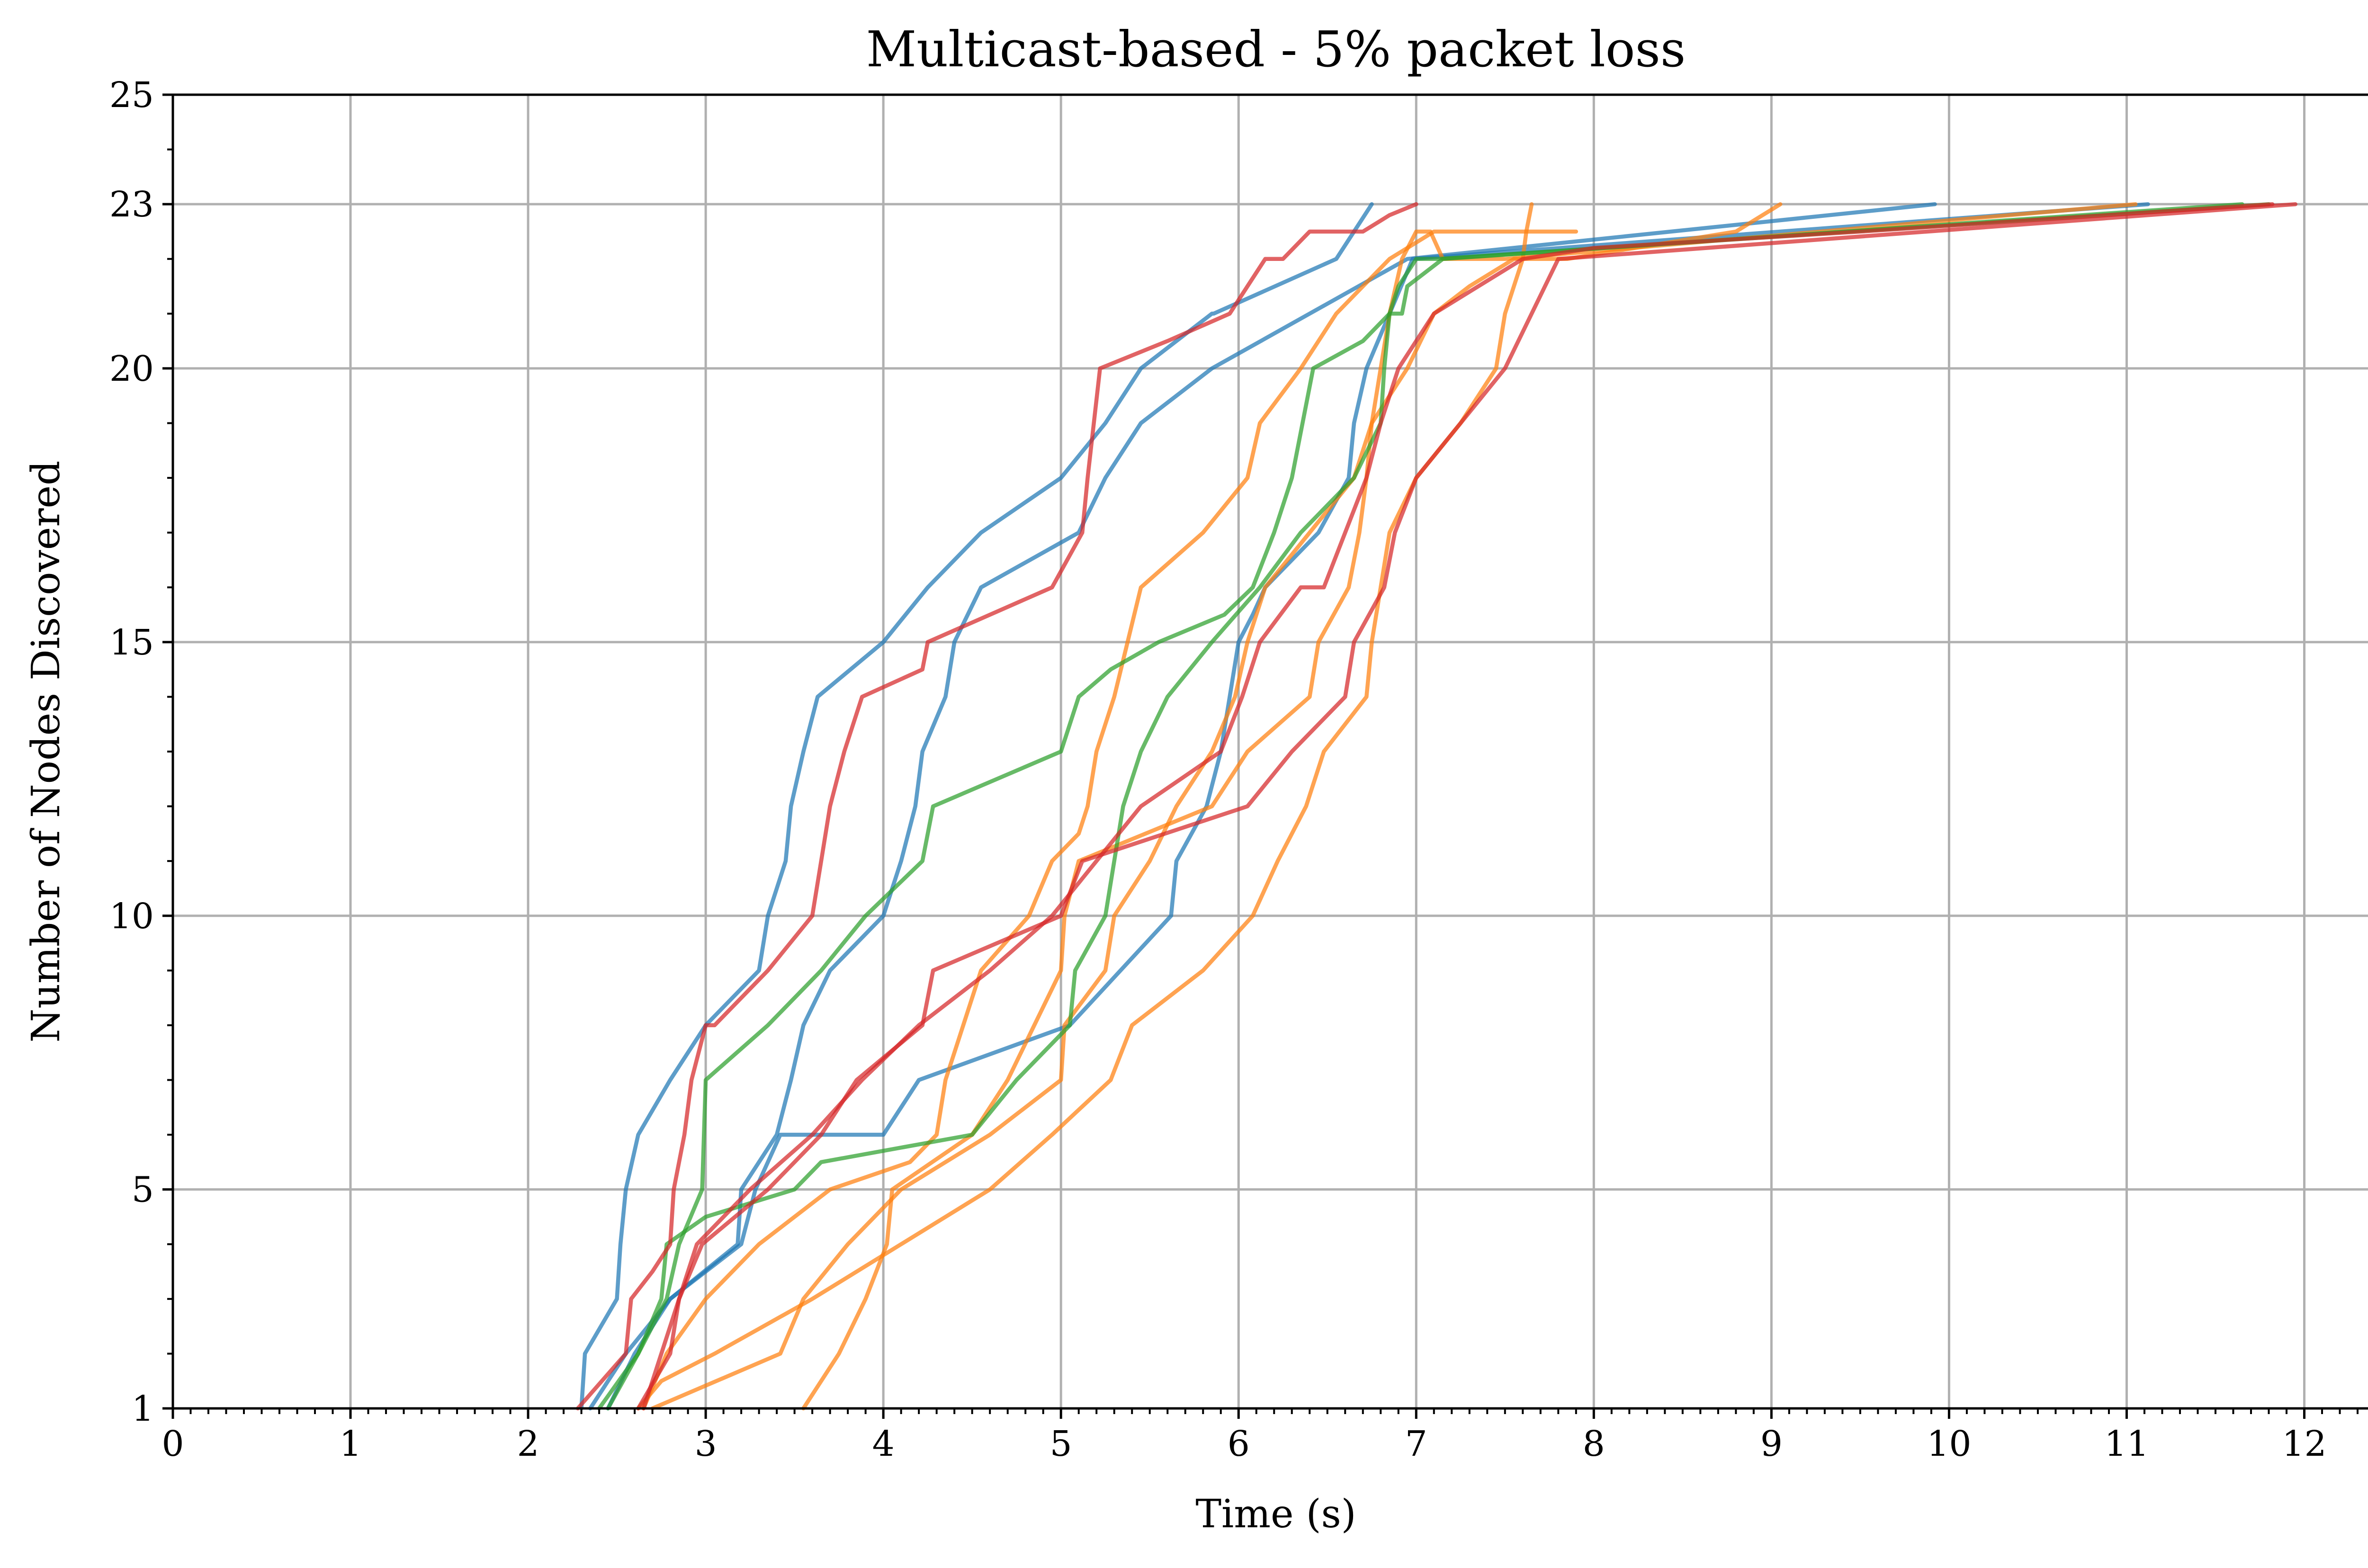  Describe the element at coordinates (131, 642) in the screenshot. I see `y-tick-label: 15` at that location.